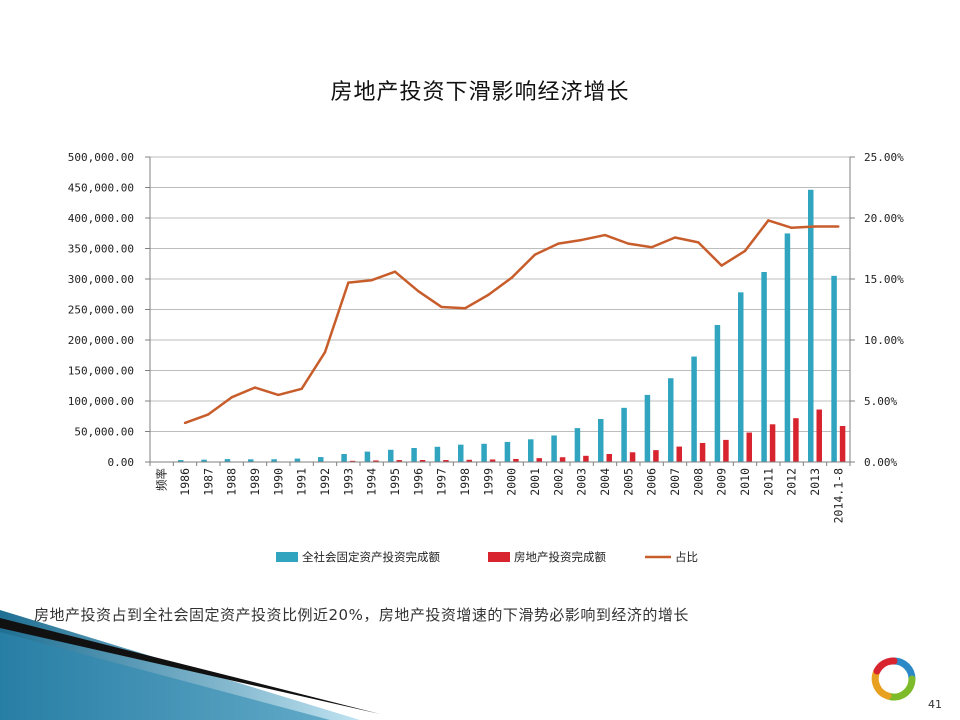 The height and width of the screenshot is (720, 960). I want to click on legend-swatch, so click(499, 557).